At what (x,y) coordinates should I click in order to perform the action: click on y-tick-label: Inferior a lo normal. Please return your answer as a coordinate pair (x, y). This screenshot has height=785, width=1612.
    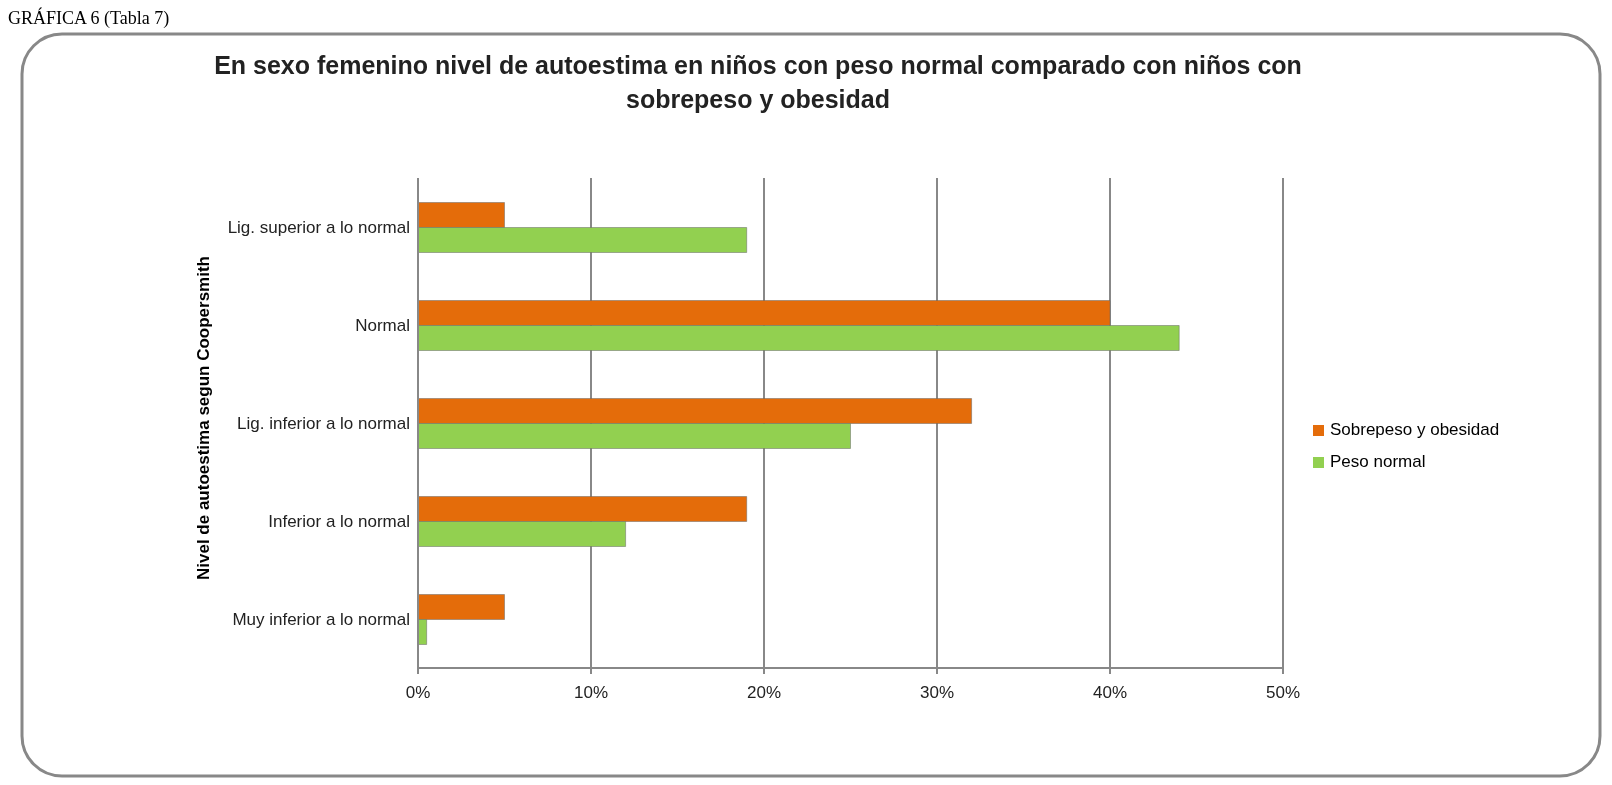
    Looking at the image, I should click on (339, 522).